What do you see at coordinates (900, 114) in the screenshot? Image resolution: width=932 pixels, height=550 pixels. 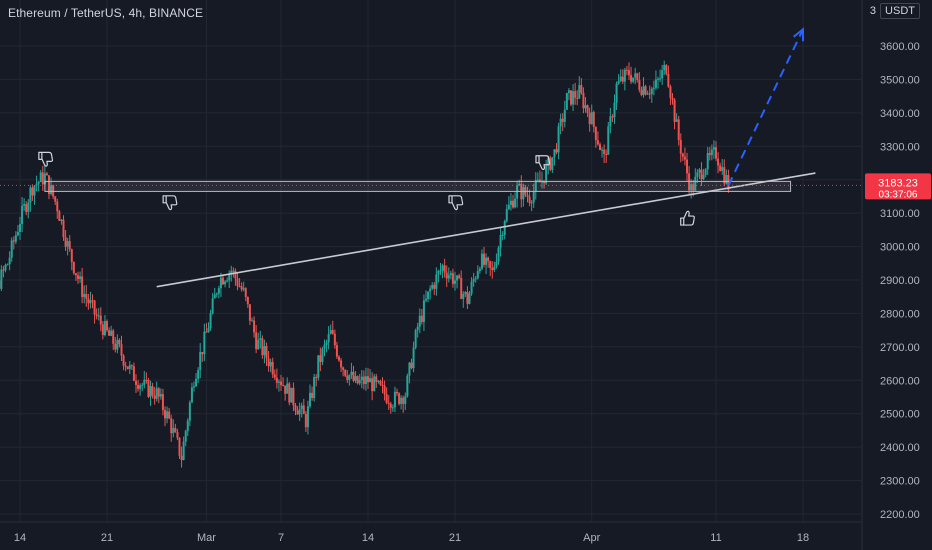 I see `price-tick-label: 3400.00` at bounding box center [900, 114].